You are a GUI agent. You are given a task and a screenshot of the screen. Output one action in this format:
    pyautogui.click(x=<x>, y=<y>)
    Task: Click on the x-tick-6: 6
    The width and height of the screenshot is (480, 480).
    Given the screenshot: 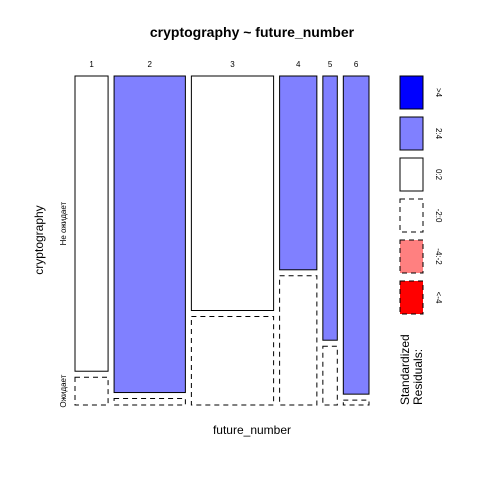 What is the action you would take?
    pyautogui.click(x=356, y=64)
    